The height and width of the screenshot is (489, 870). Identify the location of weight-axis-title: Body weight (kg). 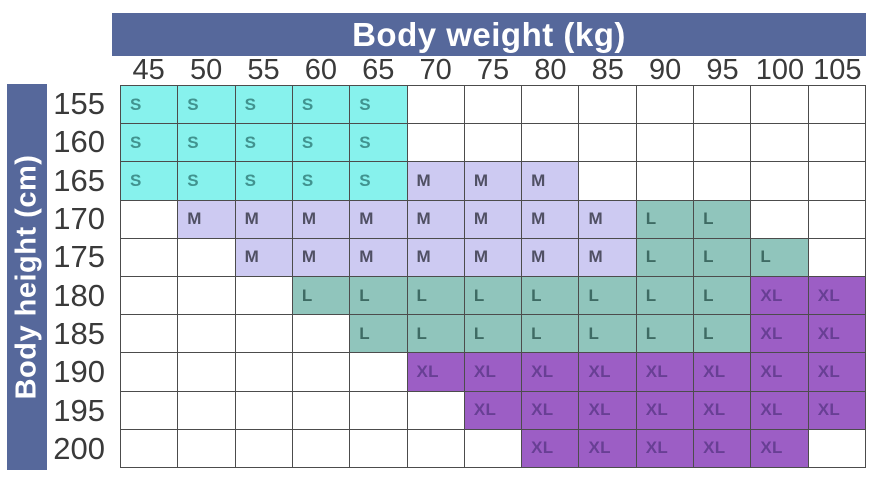
(489, 34).